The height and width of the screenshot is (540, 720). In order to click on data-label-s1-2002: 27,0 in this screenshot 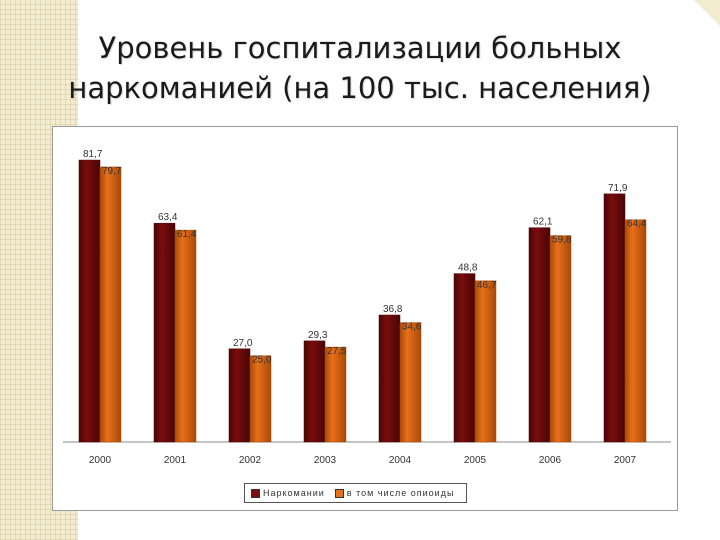, I will do `click(243, 343)`.